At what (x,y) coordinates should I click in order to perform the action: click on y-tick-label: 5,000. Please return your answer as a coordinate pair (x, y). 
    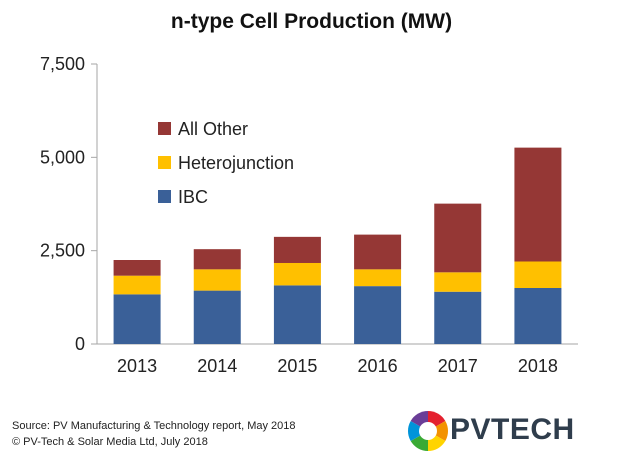
    Looking at the image, I should click on (62, 157).